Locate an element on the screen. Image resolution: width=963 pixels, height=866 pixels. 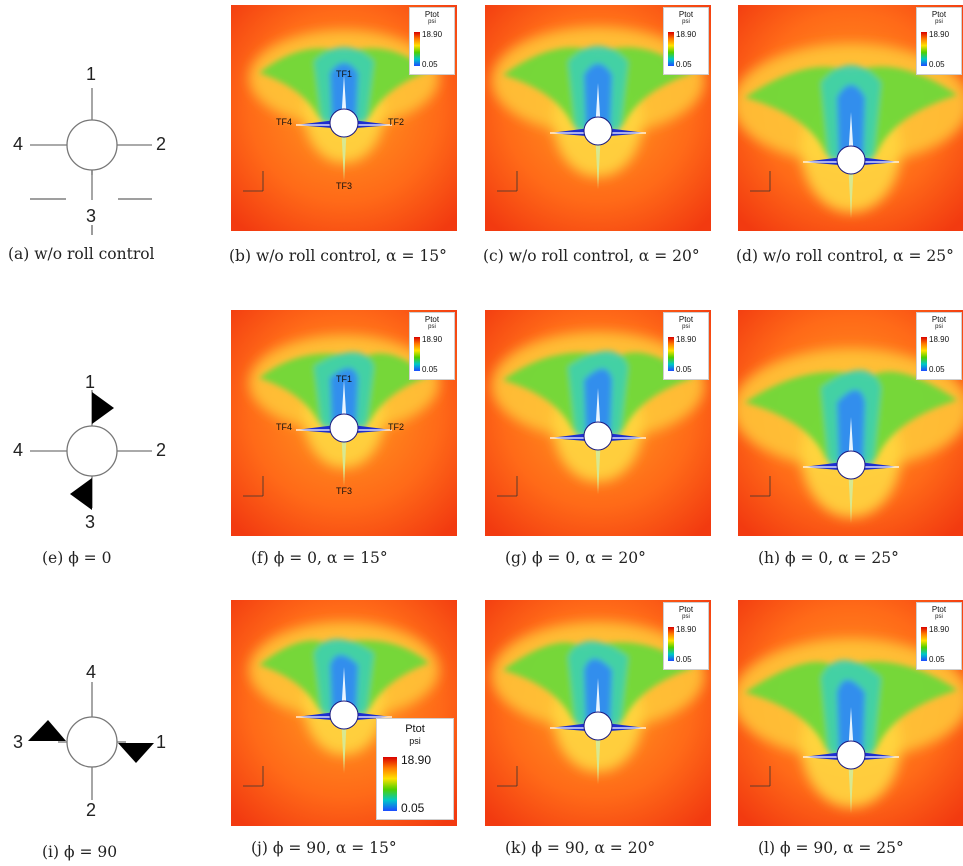
fin-label-right: 1 is located at coordinates (161, 742).